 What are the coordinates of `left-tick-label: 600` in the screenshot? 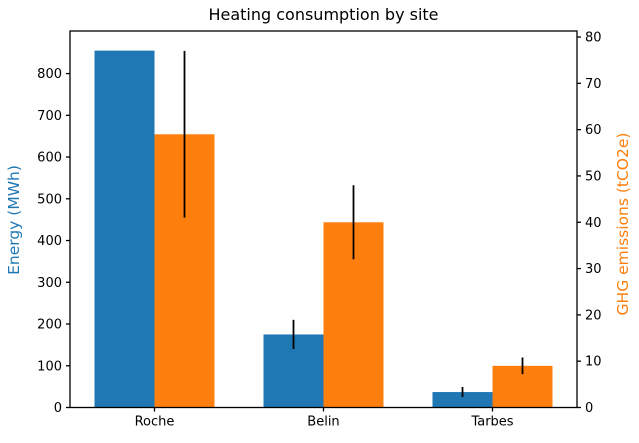 It's located at (49, 158).